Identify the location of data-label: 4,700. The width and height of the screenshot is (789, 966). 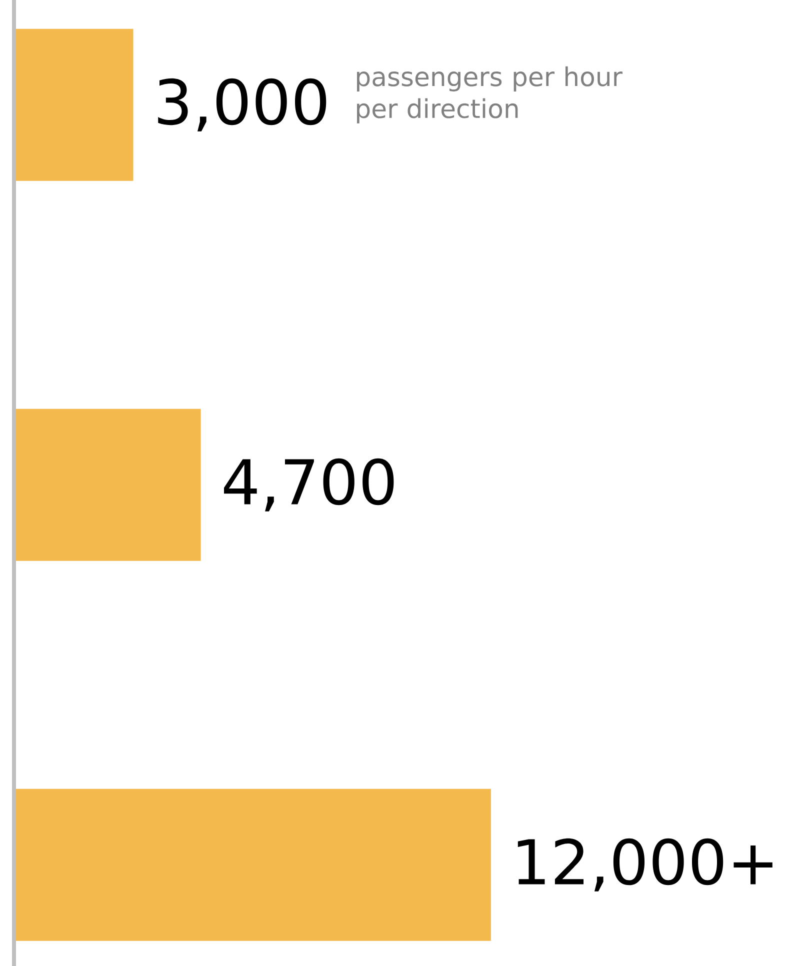
(309, 485).